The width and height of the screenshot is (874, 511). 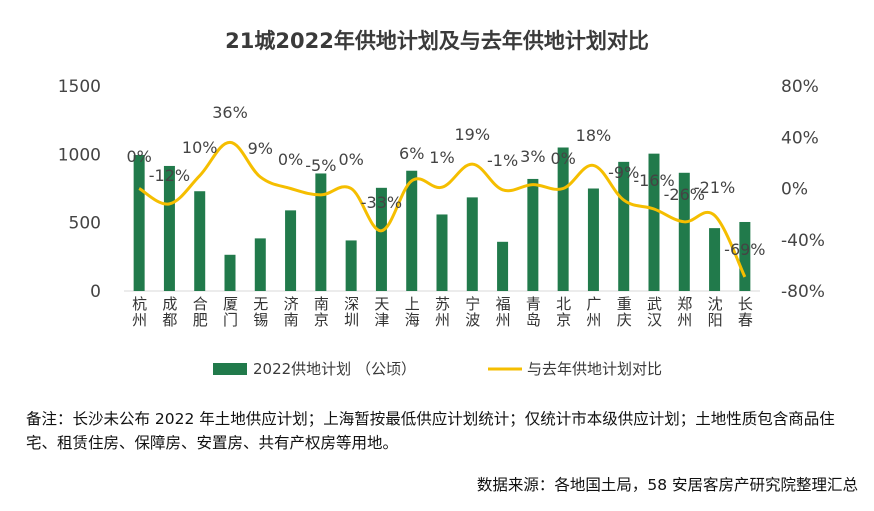 What do you see at coordinates (472, 312) in the screenshot?
I see `category-label: 宁波` at bounding box center [472, 312].